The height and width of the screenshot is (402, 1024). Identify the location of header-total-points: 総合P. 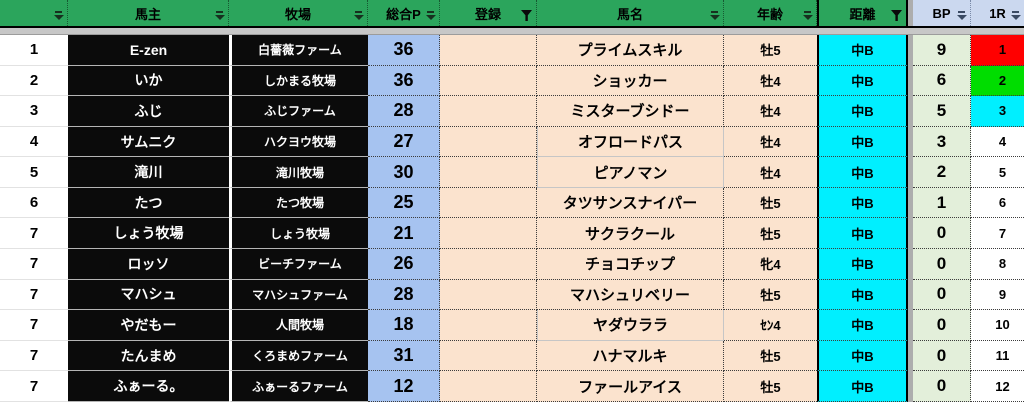
(404, 13).